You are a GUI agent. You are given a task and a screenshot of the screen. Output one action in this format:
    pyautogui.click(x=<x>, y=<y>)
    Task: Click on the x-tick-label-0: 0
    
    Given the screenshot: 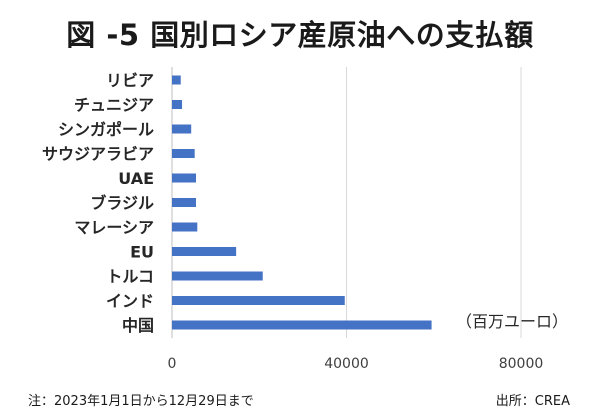 What is the action you would take?
    pyautogui.click(x=172, y=364)
    